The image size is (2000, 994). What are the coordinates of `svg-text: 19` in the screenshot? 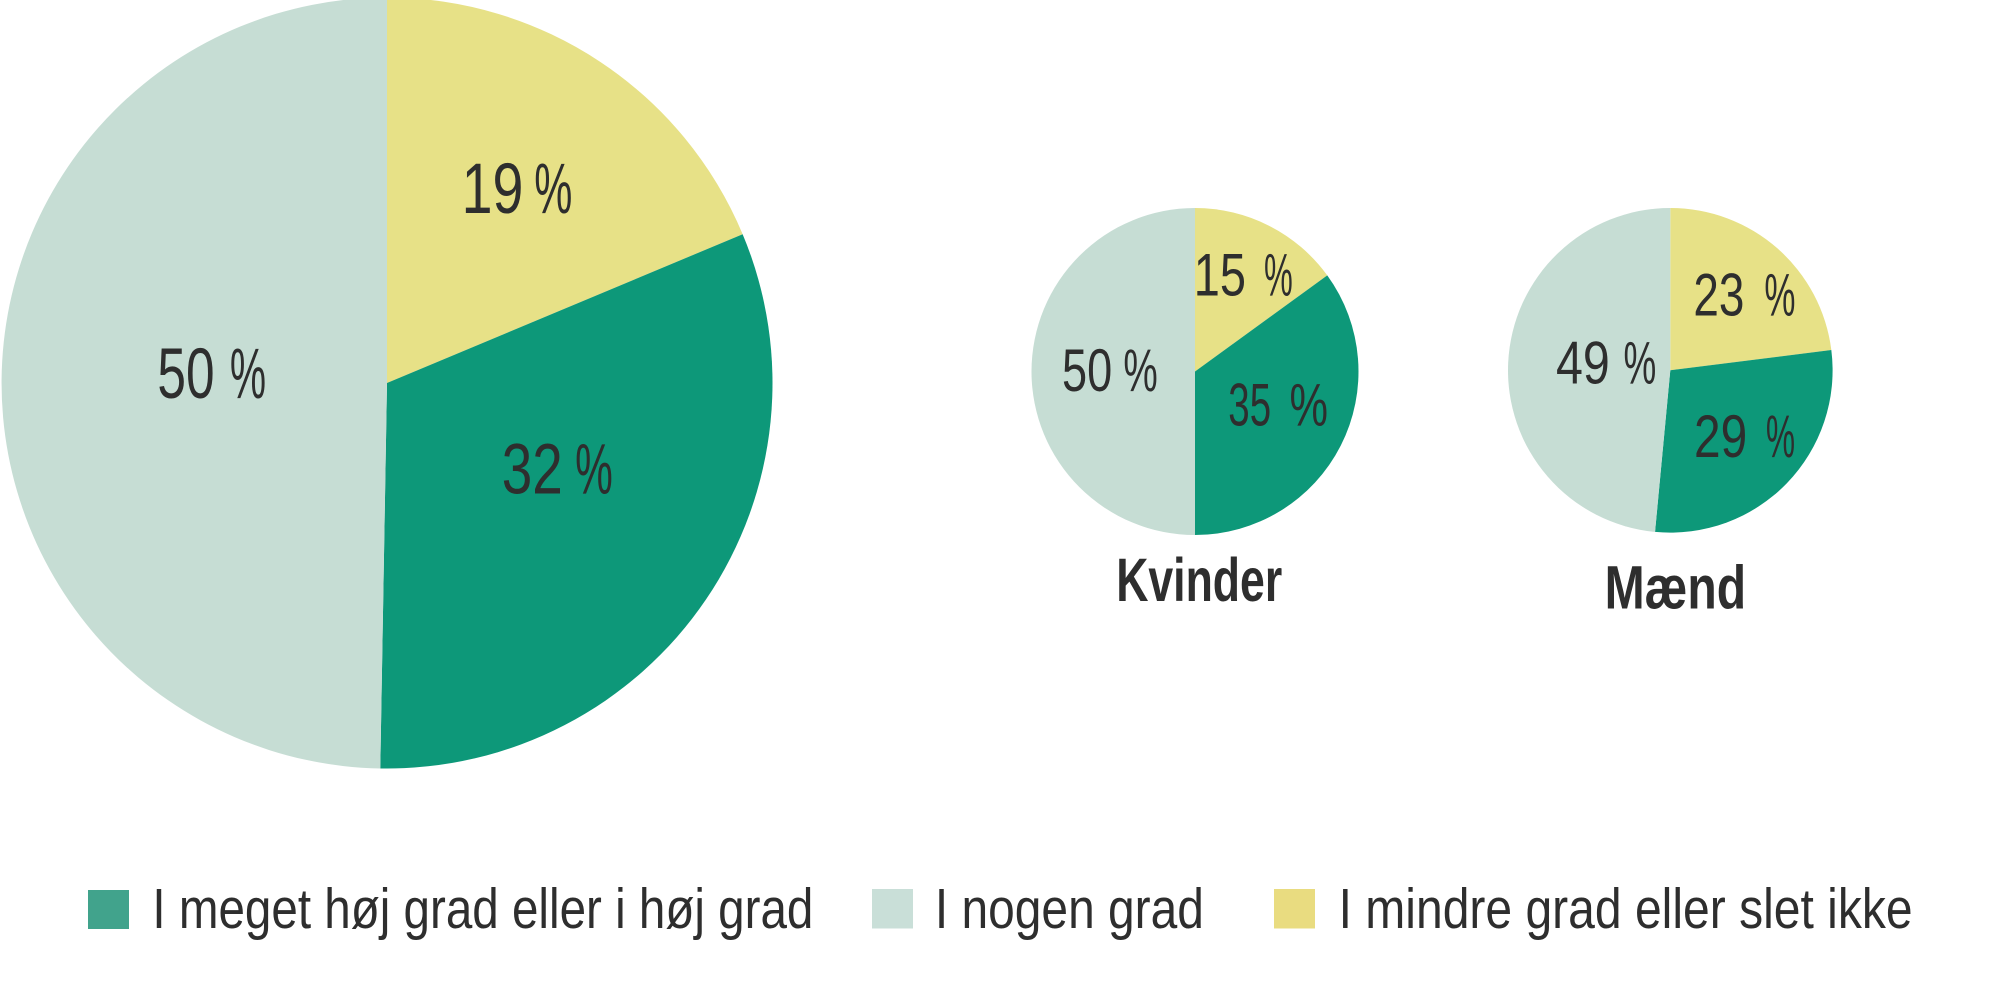 It's located at (493, 189).